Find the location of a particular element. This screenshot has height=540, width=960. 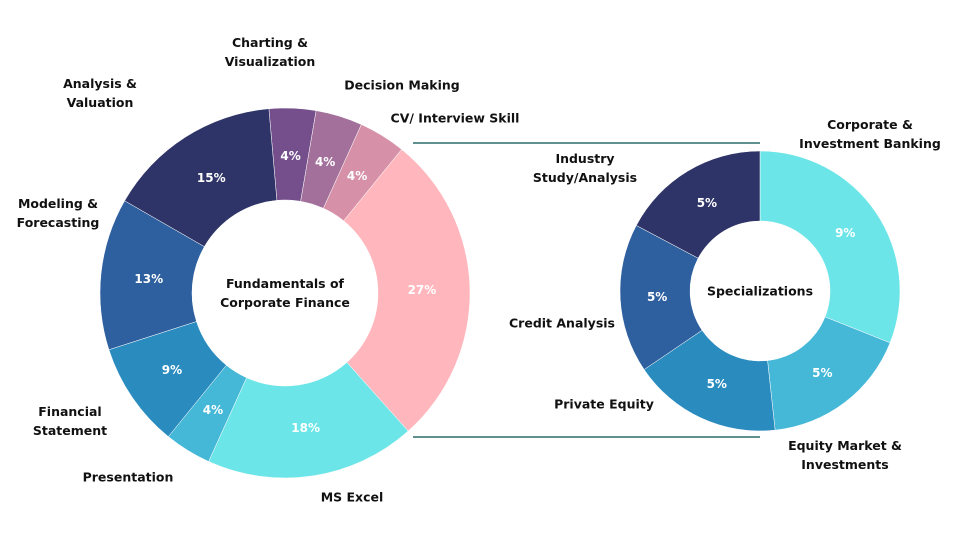

category-label: Equity Market & Investments is located at coordinates (845, 455).